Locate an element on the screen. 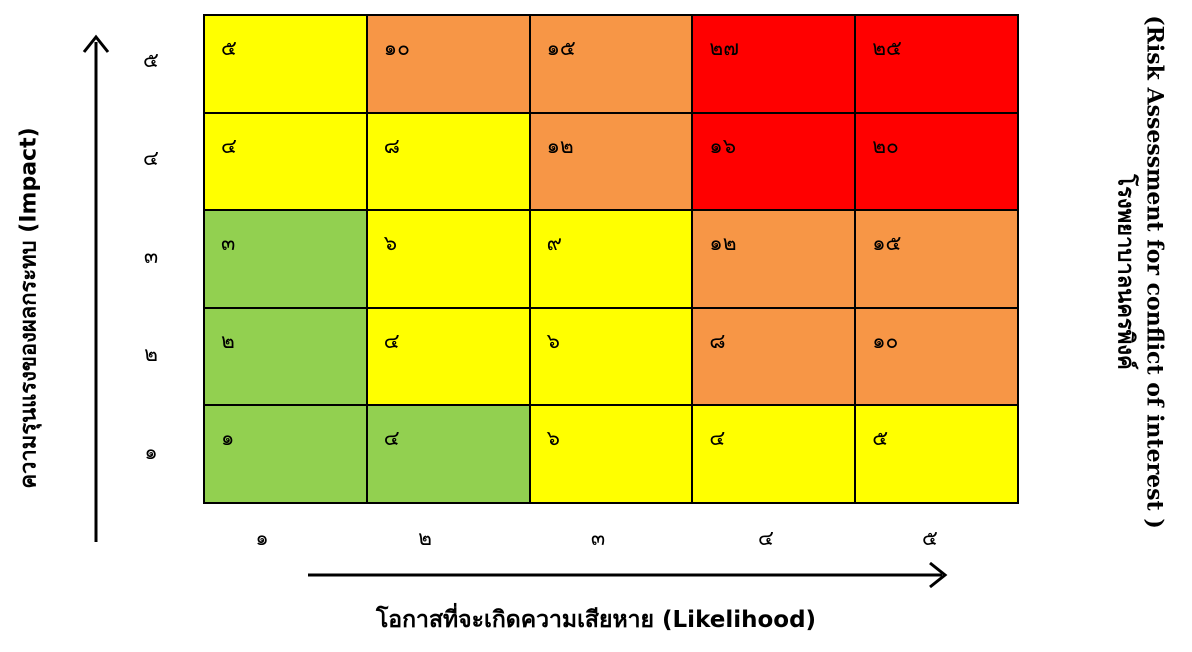 The height and width of the screenshot is (652, 1192). matrix-cell: ๙ is located at coordinates (611, 259).